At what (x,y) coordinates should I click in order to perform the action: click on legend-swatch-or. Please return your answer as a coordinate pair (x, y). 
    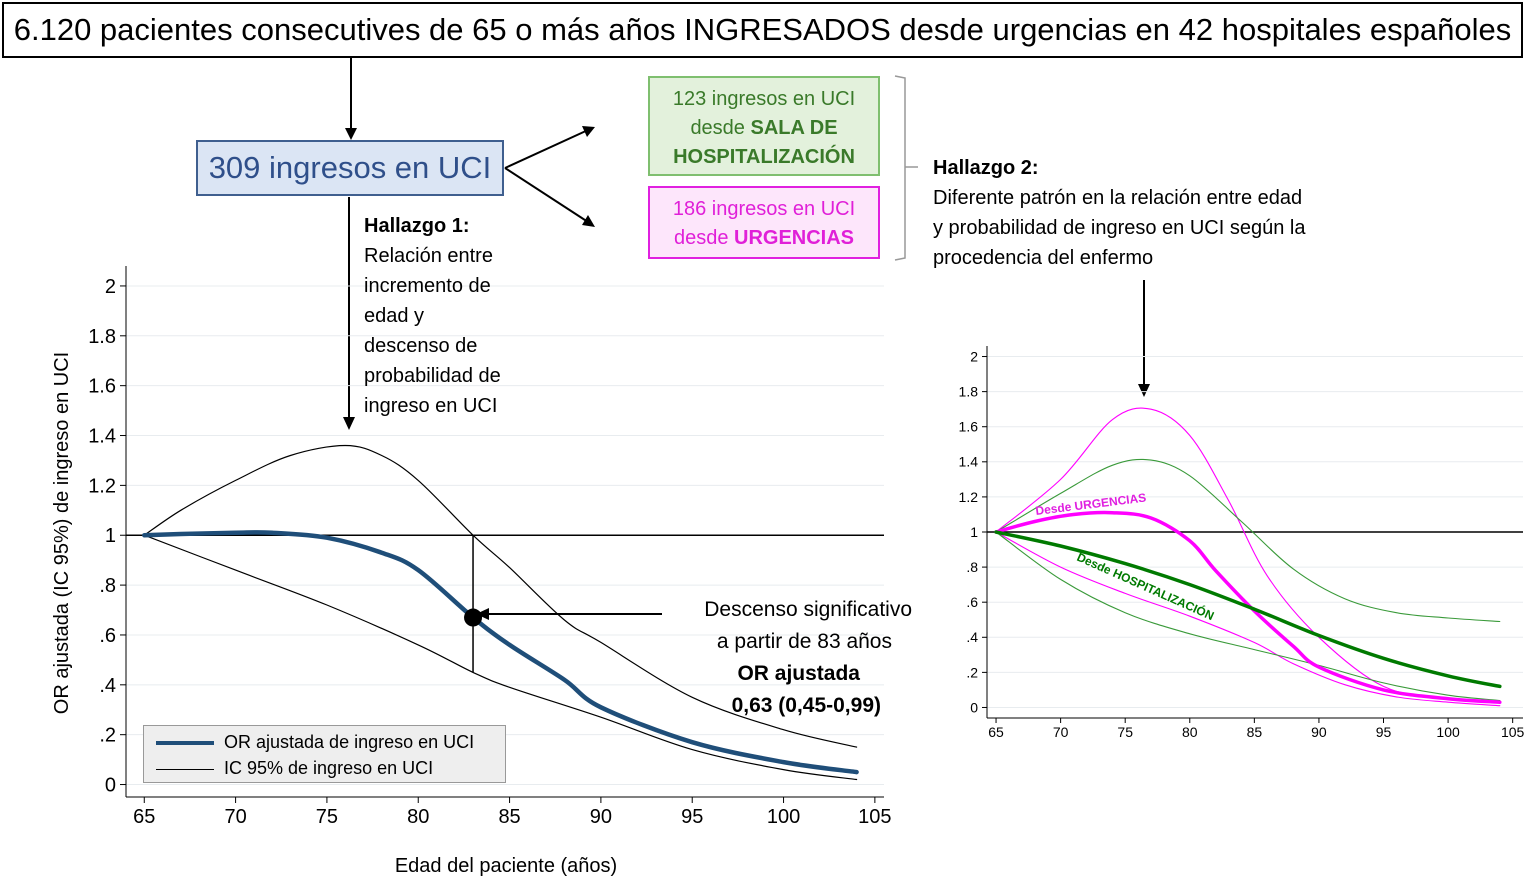
    Looking at the image, I should click on (185, 743).